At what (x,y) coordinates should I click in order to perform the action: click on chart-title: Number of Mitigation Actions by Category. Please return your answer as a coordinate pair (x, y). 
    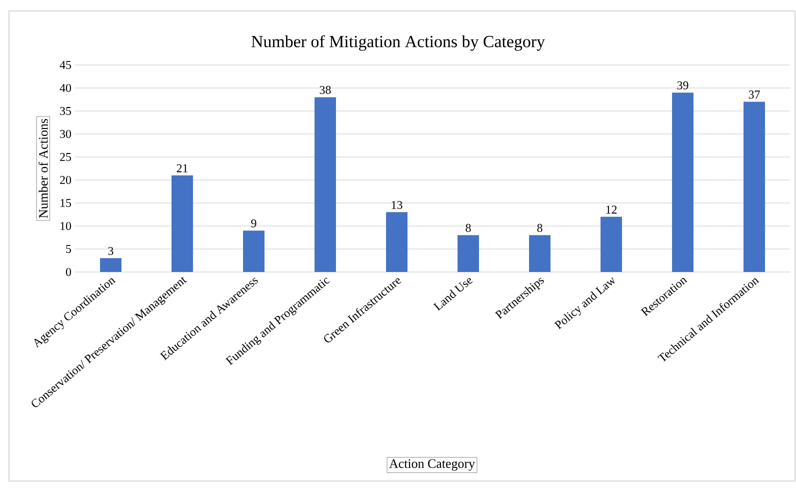
    Looking at the image, I should click on (398, 43).